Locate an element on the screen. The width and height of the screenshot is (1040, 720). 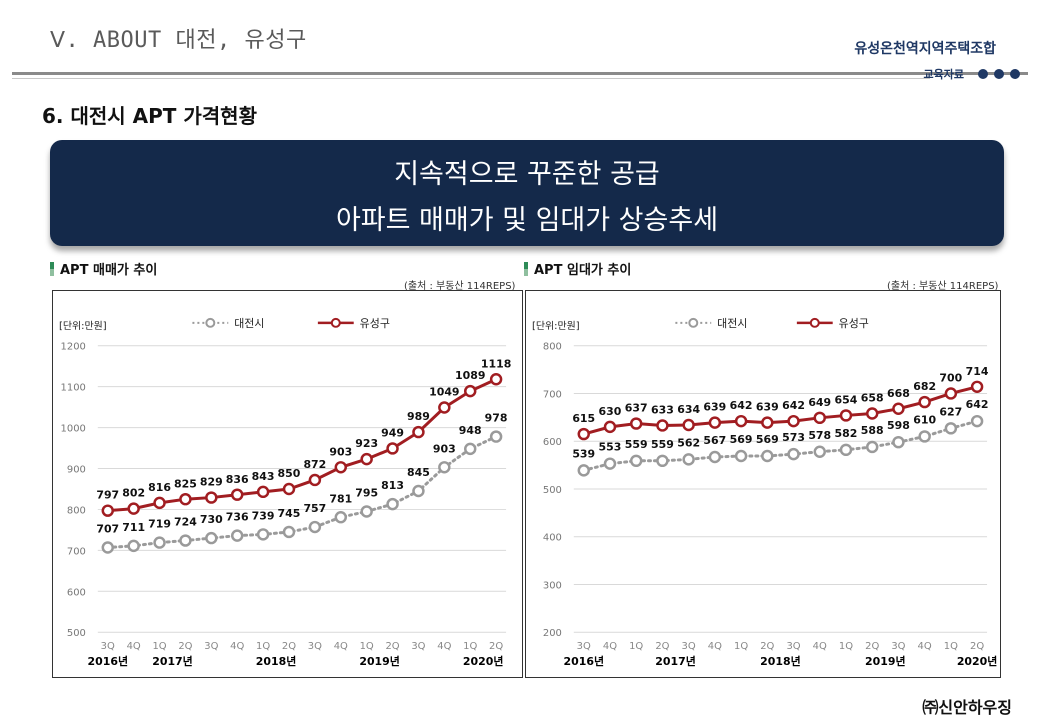
data-label: 658 is located at coordinates (872, 398).